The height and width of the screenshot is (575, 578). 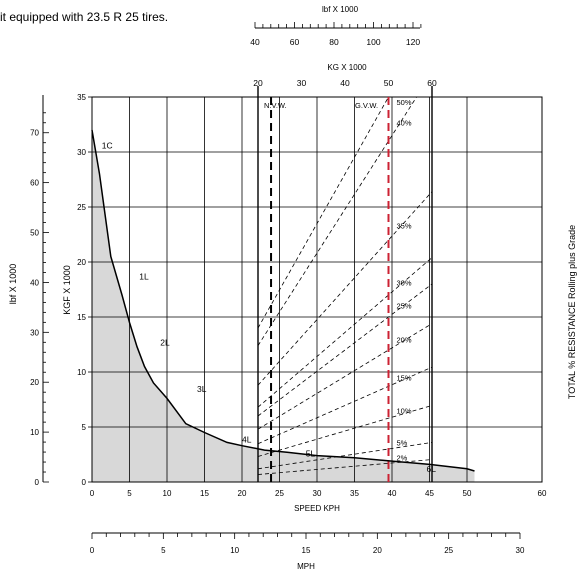 What do you see at coordinates (67, 290) in the screenshot?
I see `kgf-axis-title: KGF X 1000` at bounding box center [67, 290].